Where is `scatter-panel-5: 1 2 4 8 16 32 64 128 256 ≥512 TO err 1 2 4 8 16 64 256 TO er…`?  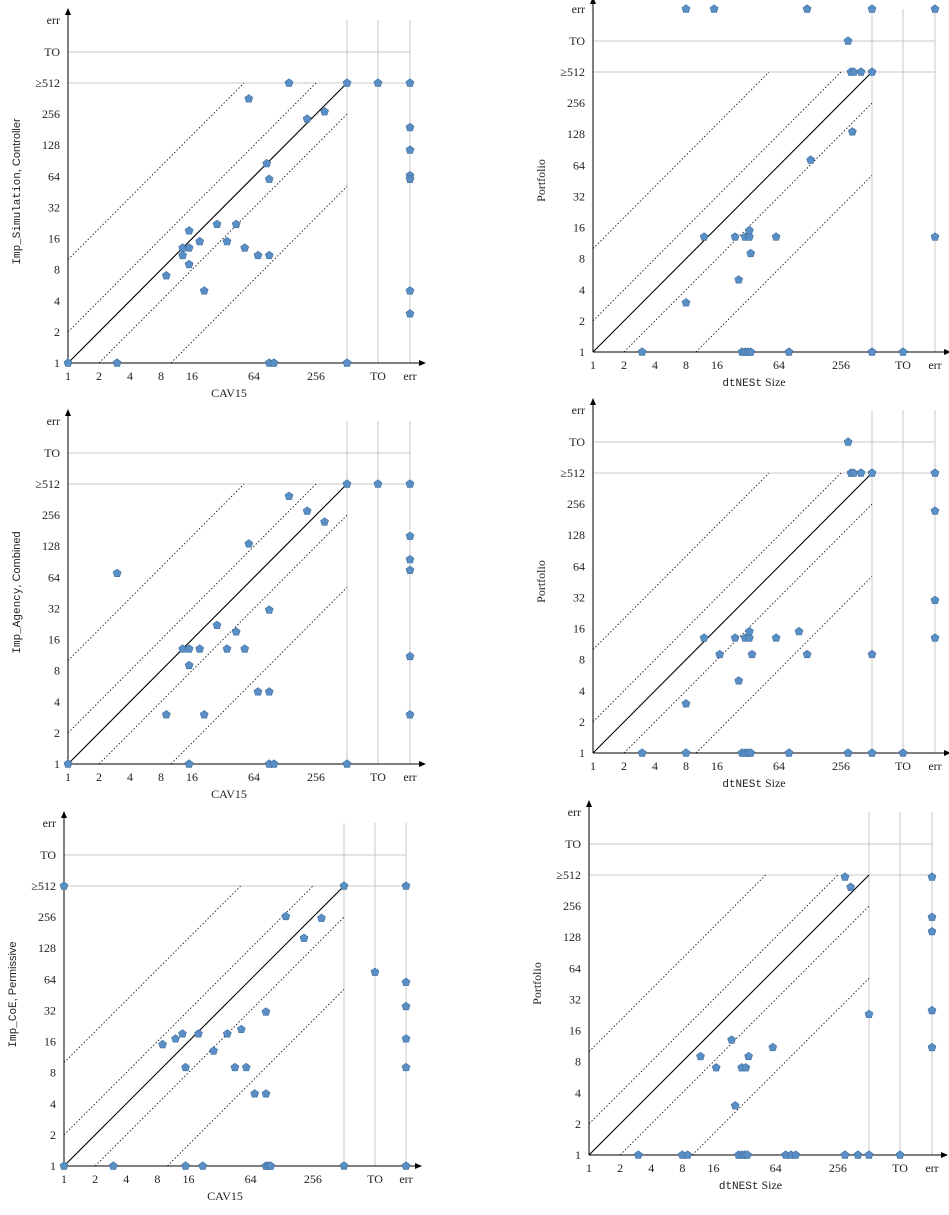
scatter-panel-5: 1 2 4 8 16 32 64 128 256 ≥512 TO err 1 2 4 8 16 64 256 TO er… is located at coordinates (214, 1007).